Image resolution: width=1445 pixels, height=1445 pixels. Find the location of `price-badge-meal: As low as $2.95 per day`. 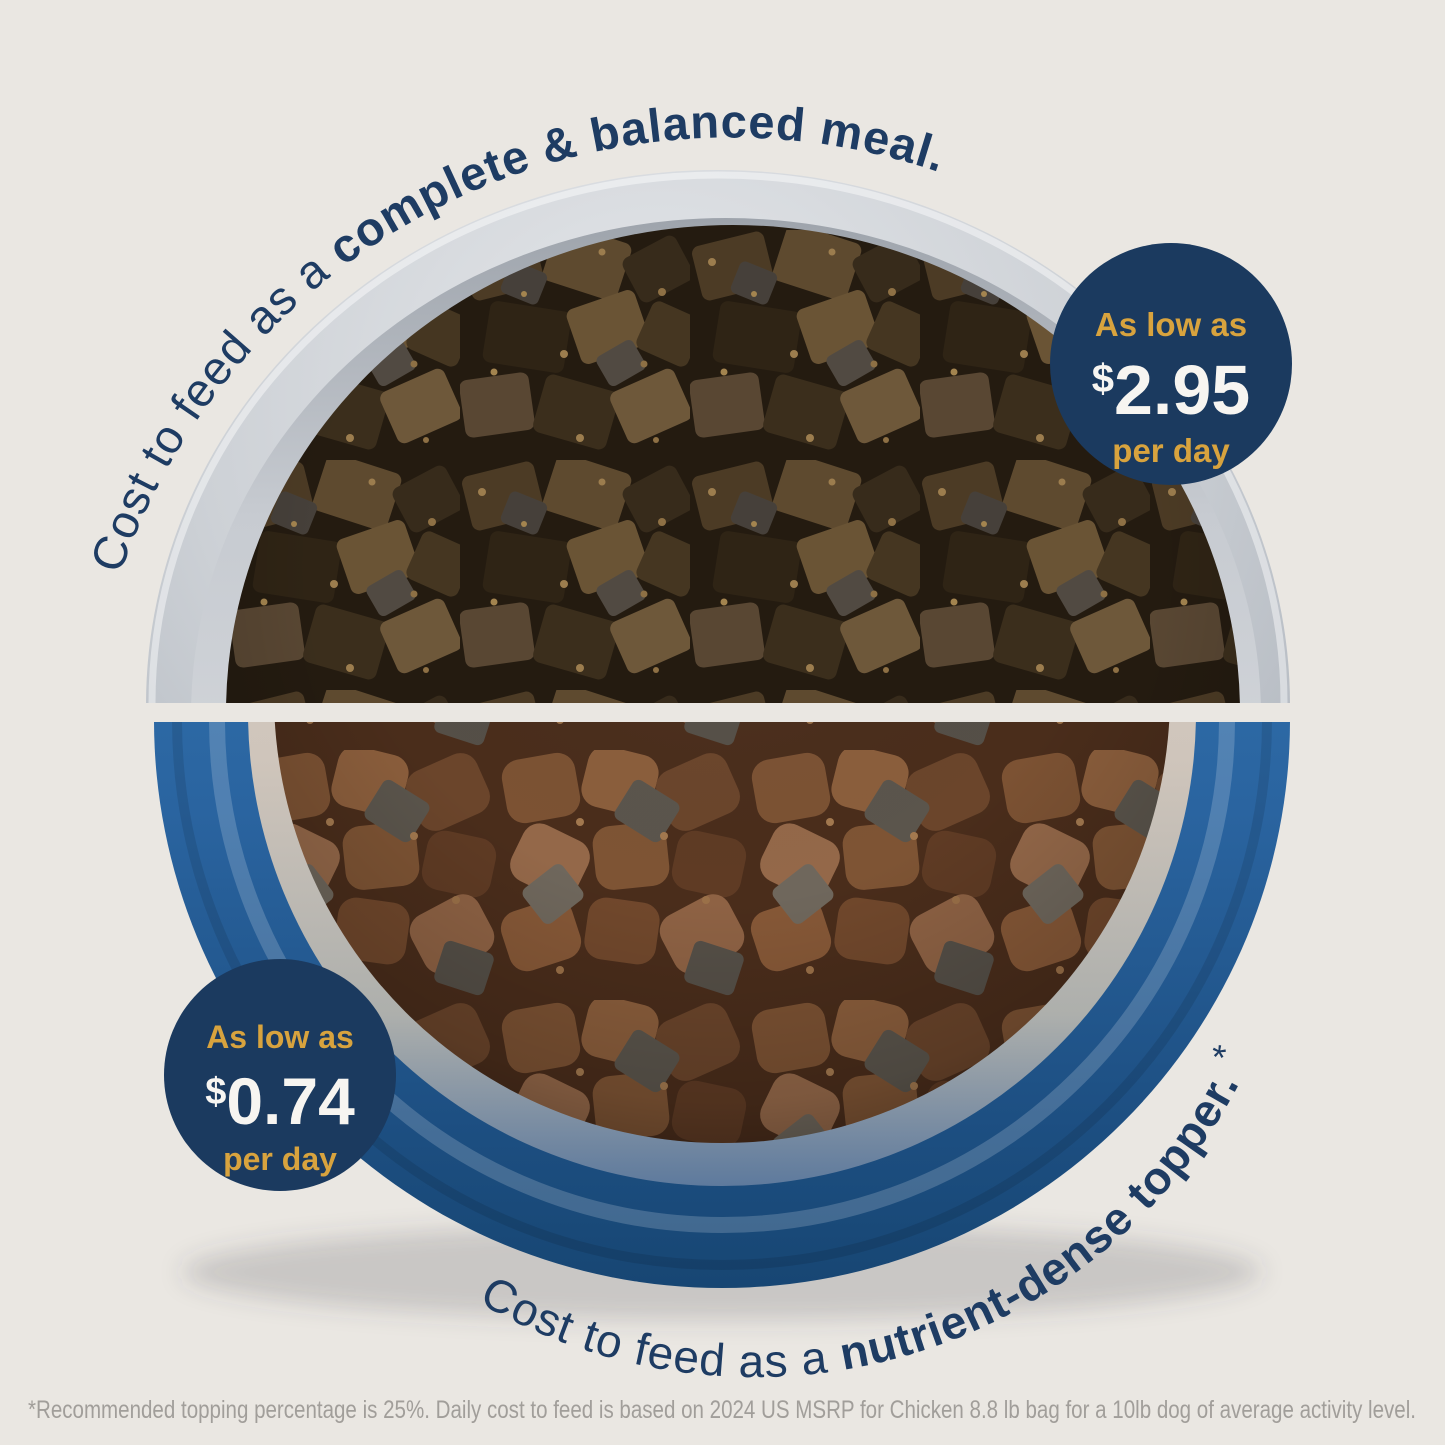

price-badge-meal: As low as $2.95 per day is located at coordinates (1171, 364).